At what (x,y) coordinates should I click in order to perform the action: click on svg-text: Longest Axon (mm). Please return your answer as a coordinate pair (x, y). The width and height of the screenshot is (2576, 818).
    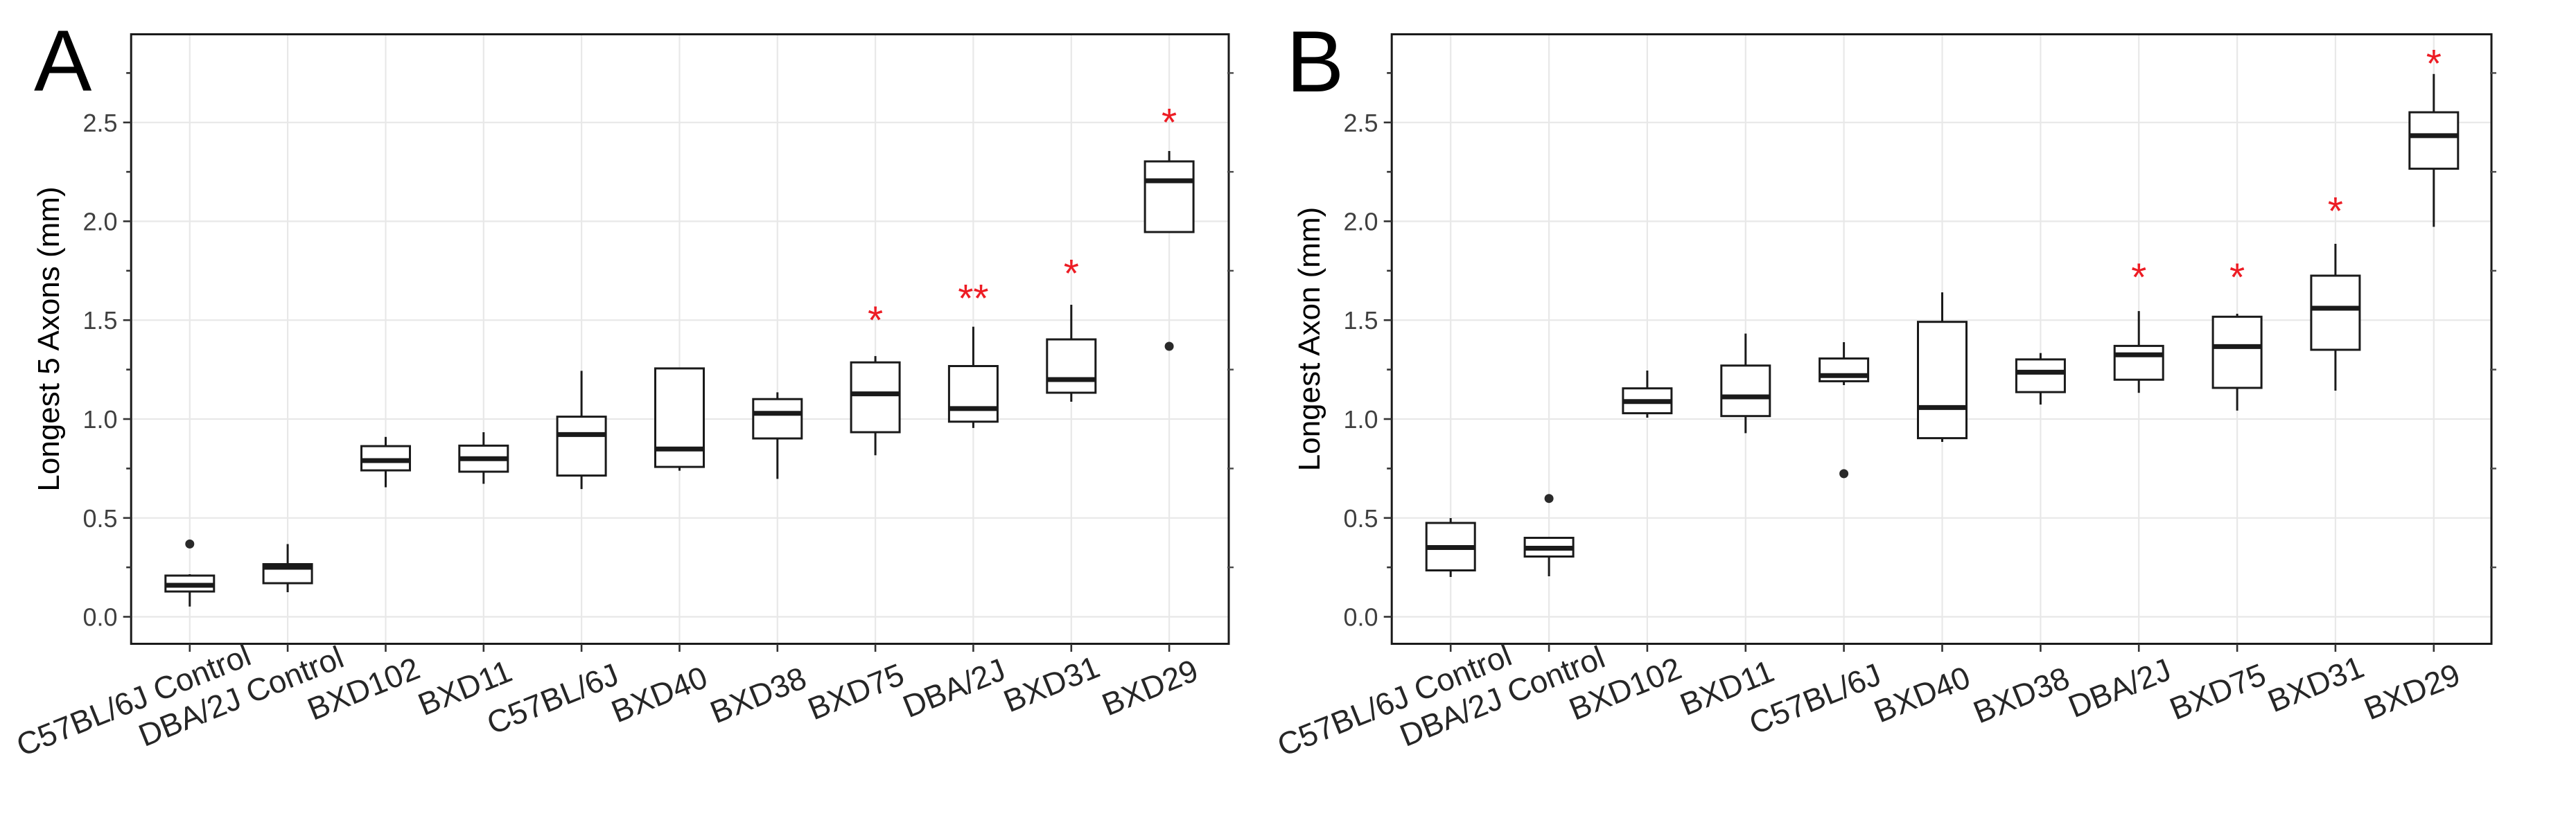
    Looking at the image, I should click on (1309, 339).